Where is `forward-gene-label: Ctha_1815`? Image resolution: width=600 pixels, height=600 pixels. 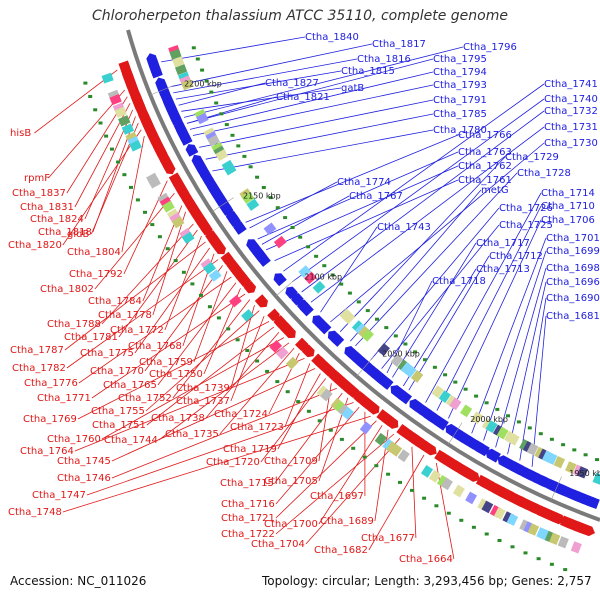 forward-gene-label: Ctha_1815 is located at coordinates (368, 71).